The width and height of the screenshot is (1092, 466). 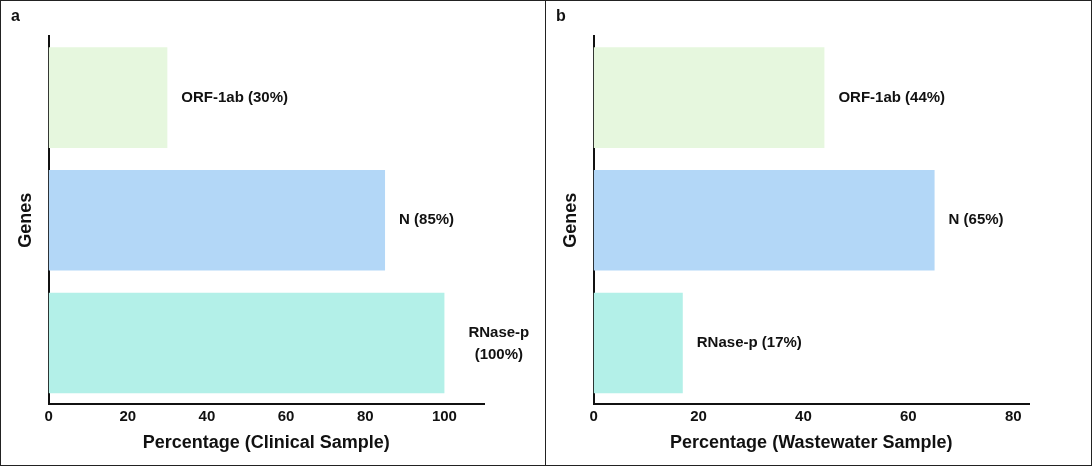 I want to click on x-tick-label: 100, so click(x=444, y=415).